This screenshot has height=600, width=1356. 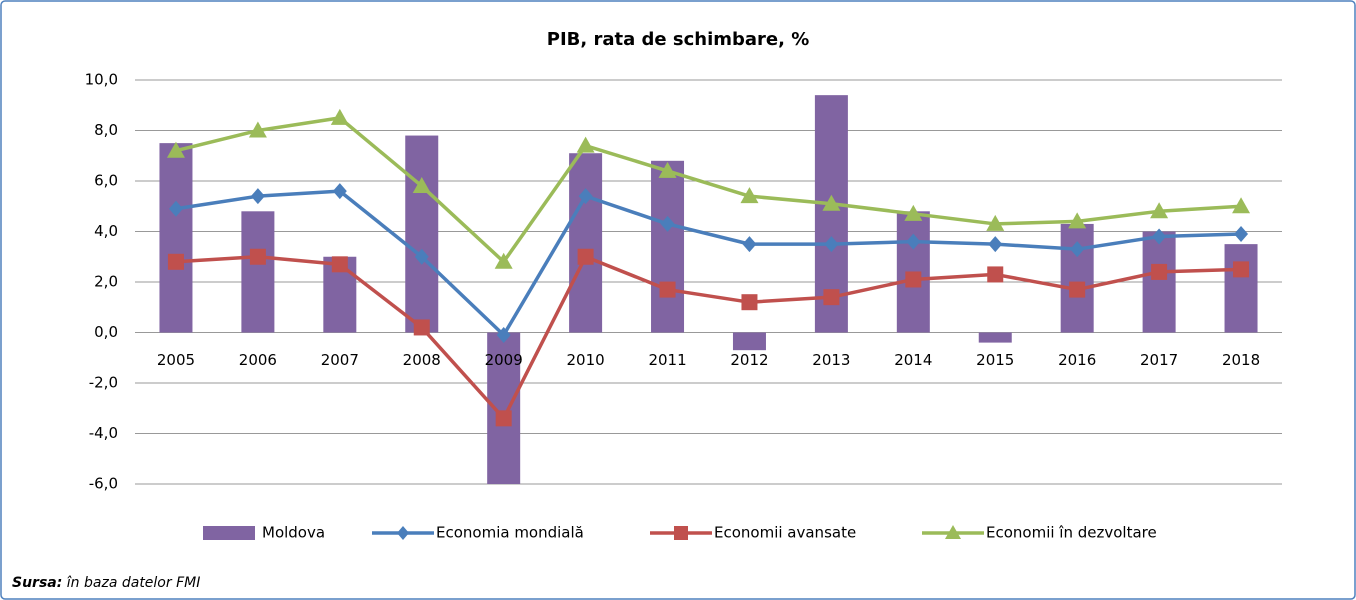 I want to click on y-tick-label: 10,0, so click(x=101, y=80).